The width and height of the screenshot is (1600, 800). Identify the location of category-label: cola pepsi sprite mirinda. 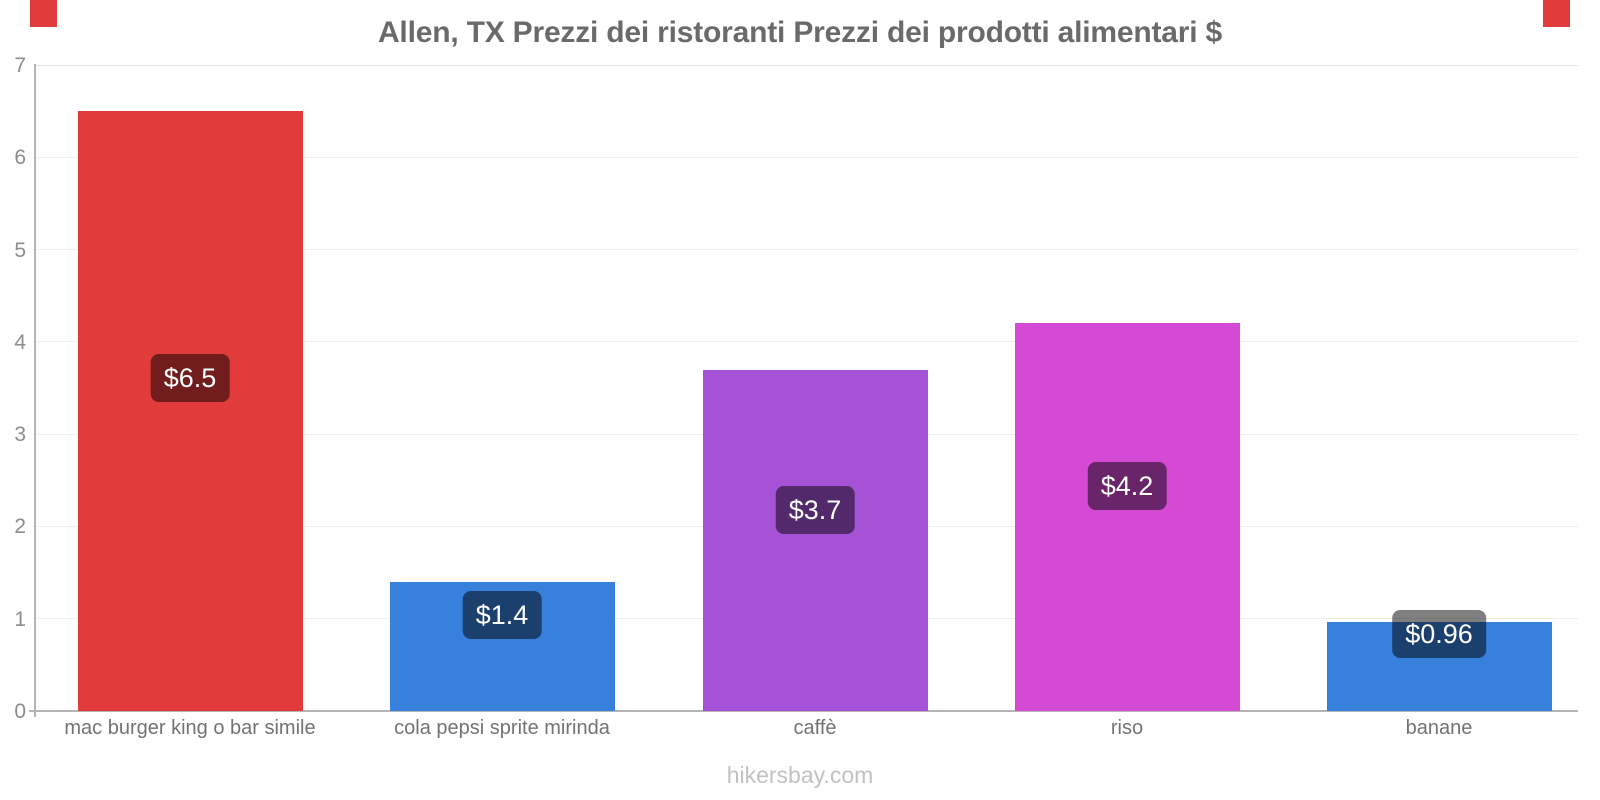
(502, 728).